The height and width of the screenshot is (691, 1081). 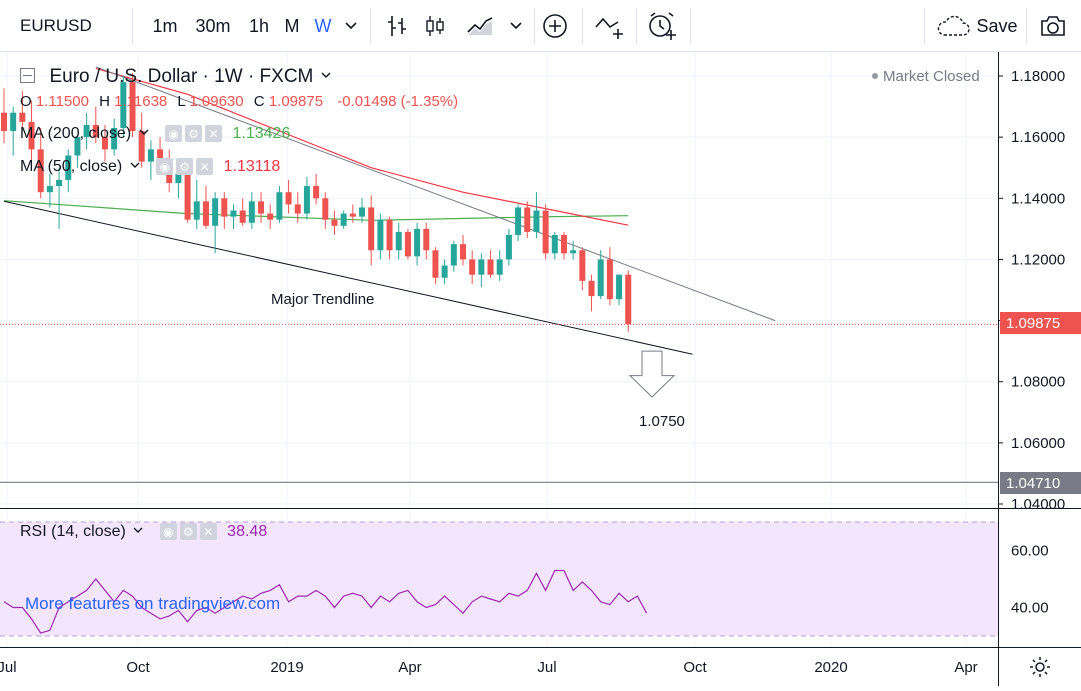 I want to click on add-indicator-icon, so click(x=555, y=26).